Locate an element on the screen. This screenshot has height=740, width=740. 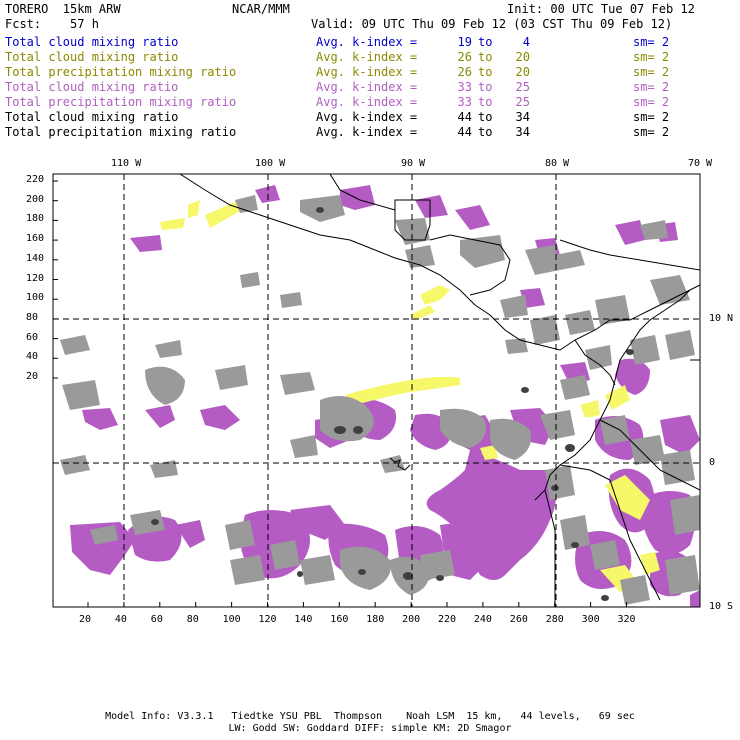
x-tick-label: 280 is located at coordinates (554, 619).